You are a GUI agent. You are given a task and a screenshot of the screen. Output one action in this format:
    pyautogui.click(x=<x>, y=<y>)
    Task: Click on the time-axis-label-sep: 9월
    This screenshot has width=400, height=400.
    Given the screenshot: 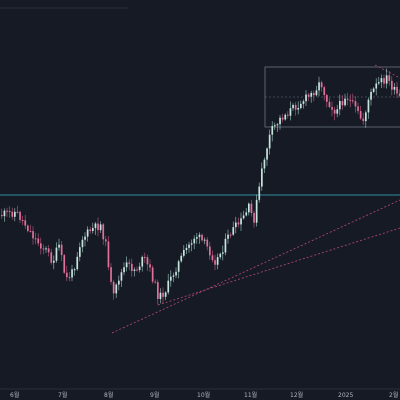 What is the action you would take?
    pyautogui.click(x=154, y=395)
    